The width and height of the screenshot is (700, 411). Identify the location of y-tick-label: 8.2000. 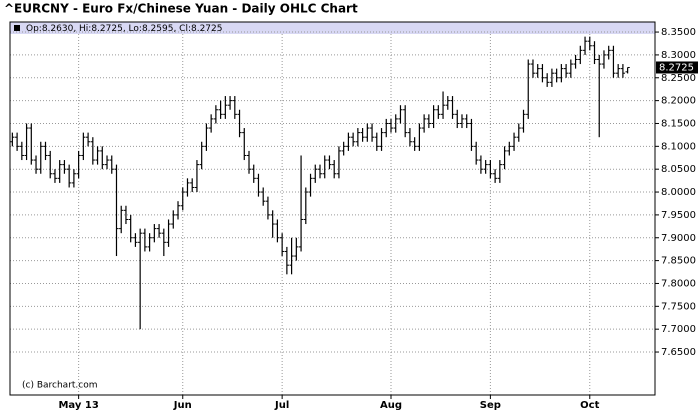
(678, 101).